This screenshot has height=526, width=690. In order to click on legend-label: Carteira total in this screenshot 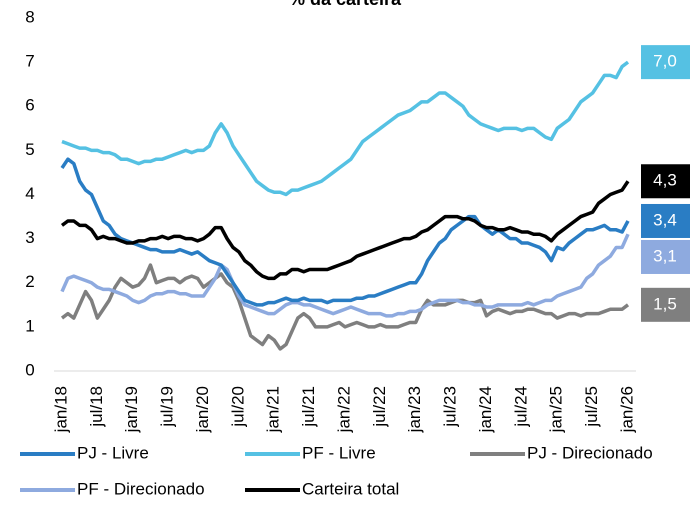, I will do `click(350, 488)`.